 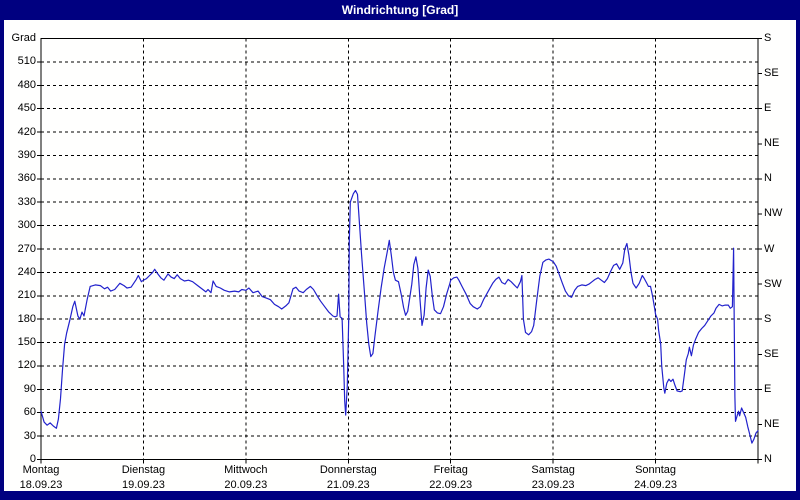 What do you see at coordinates (41, 485) in the screenshot?
I see `date-label: 18.09.23` at bounding box center [41, 485].